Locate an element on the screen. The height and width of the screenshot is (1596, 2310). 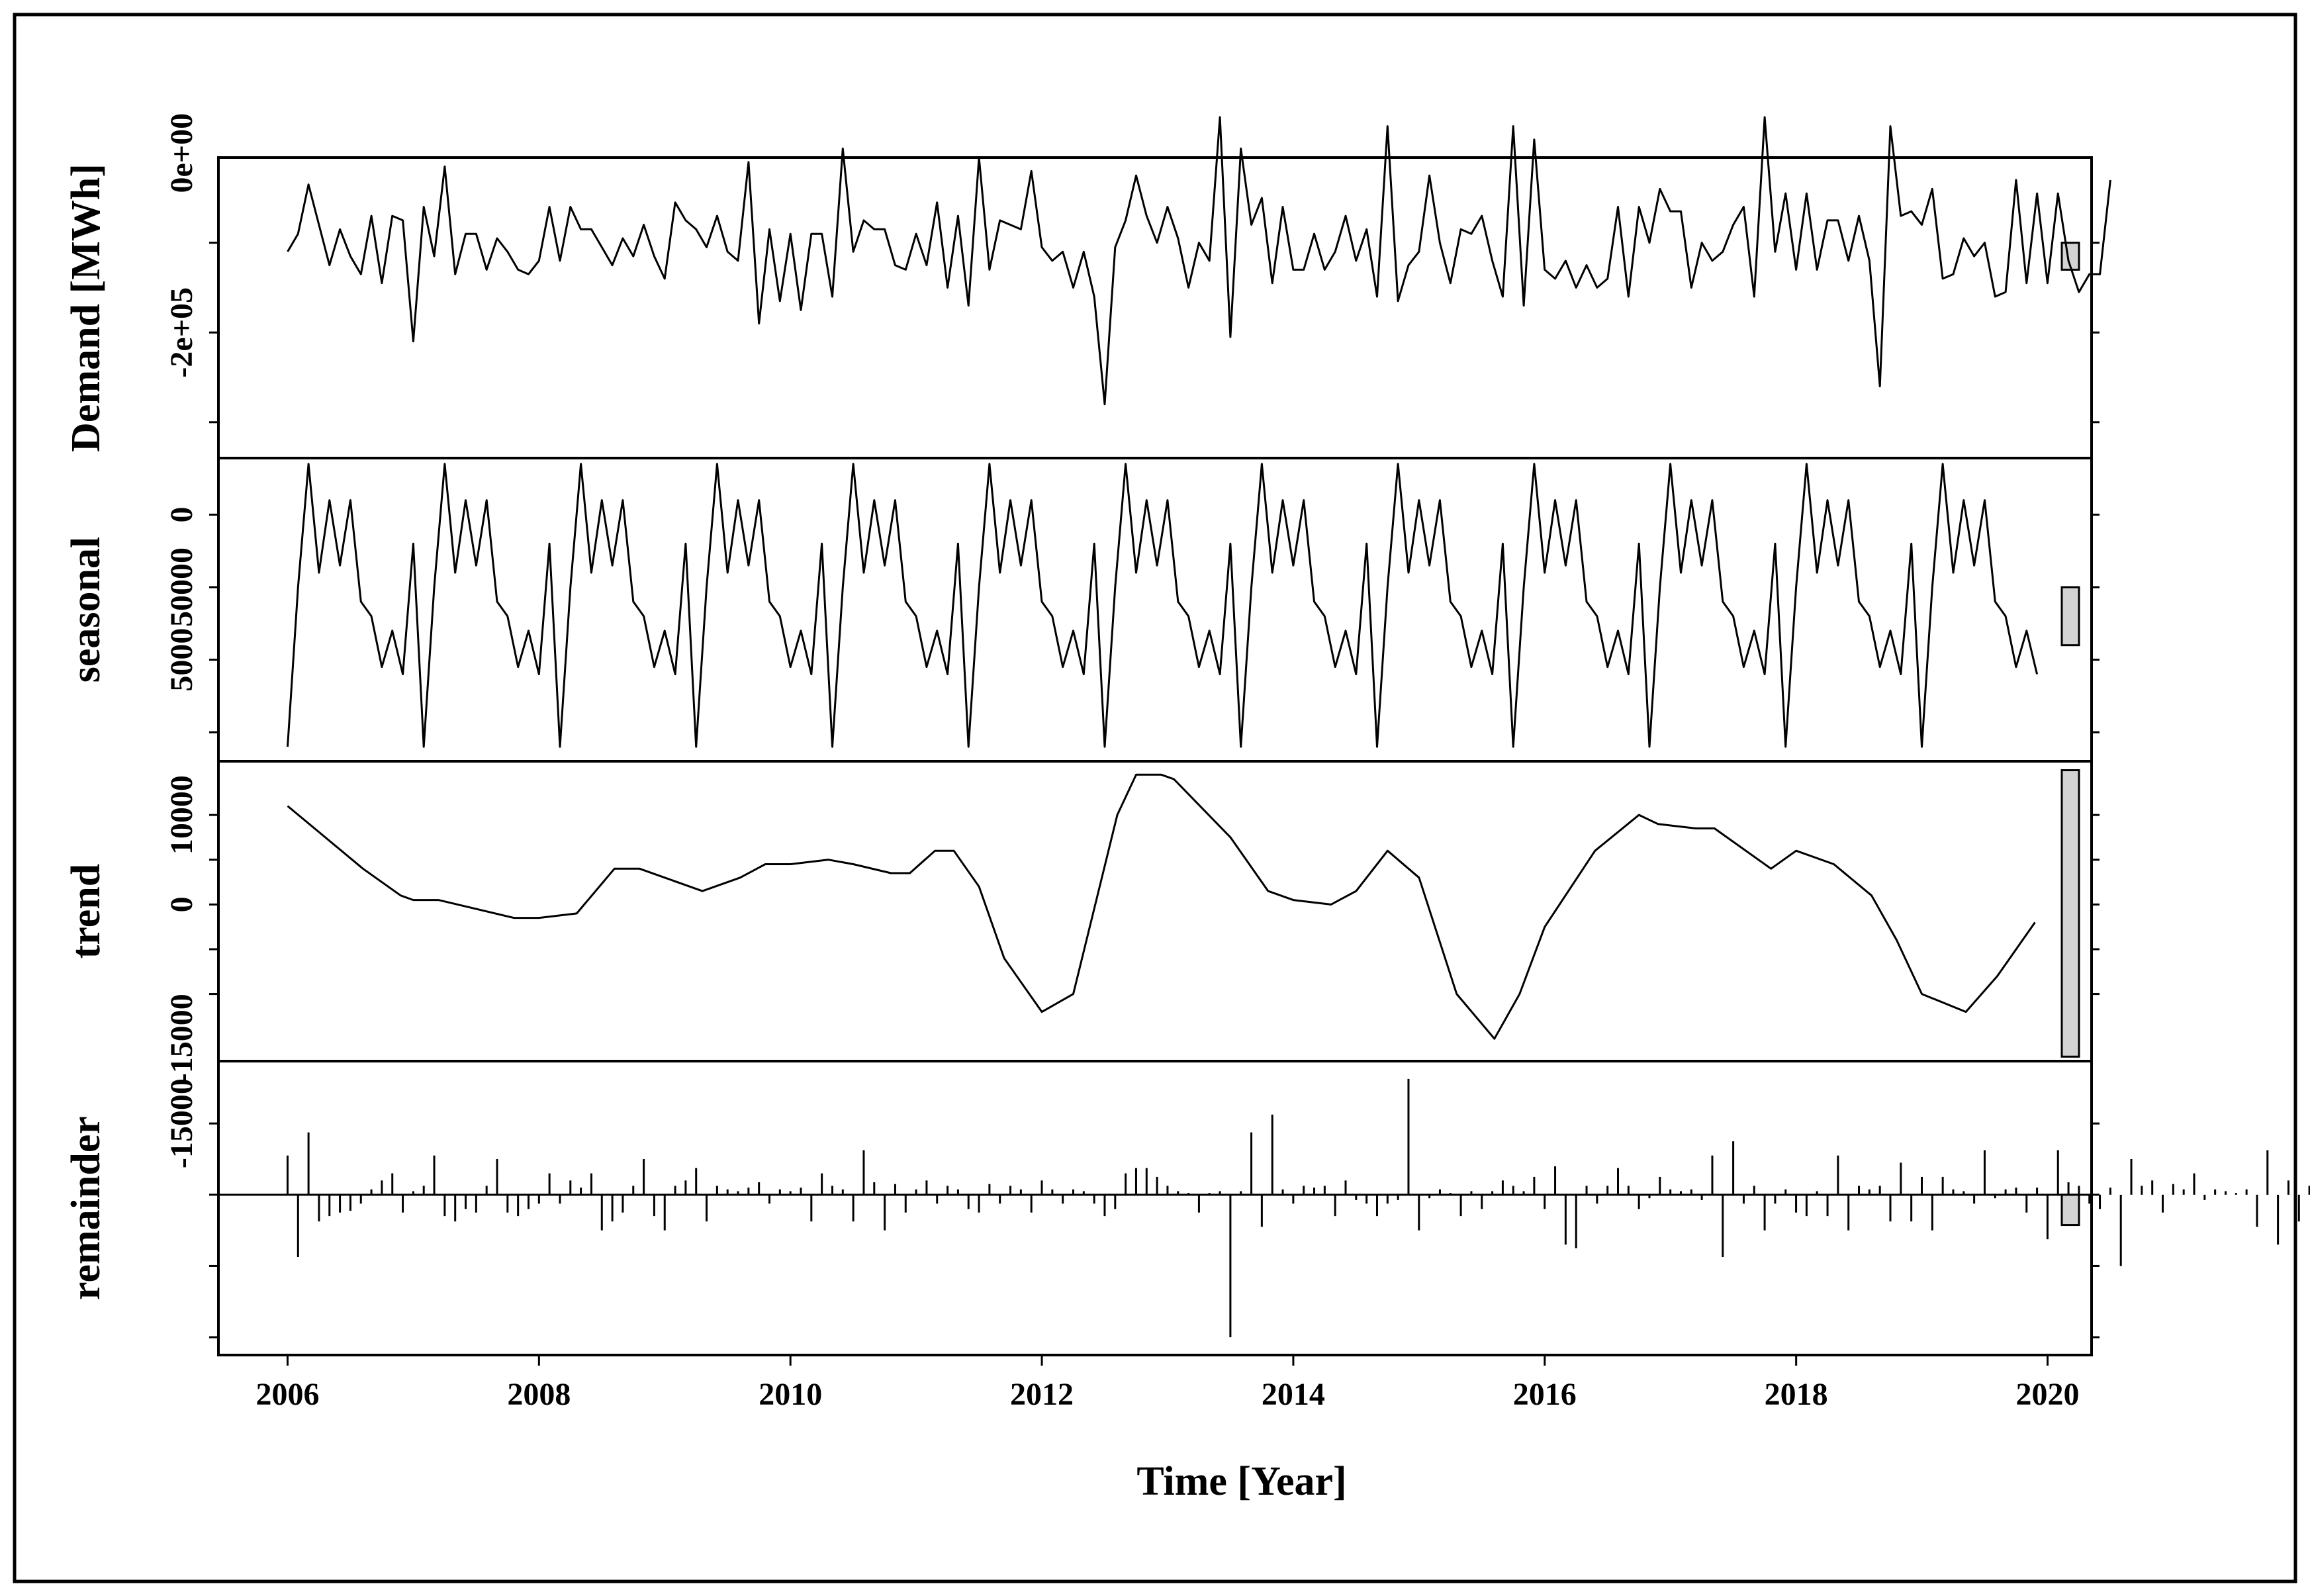
x-tick-label: 2020 is located at coordinates (2048, 1394).